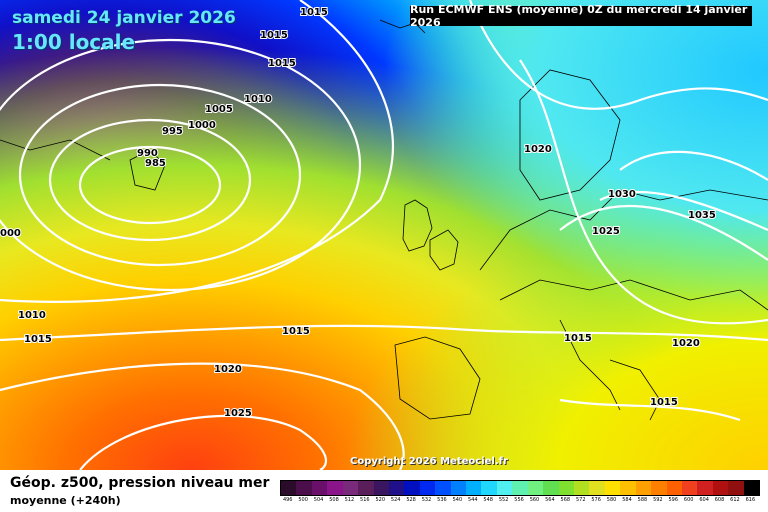  I want to click on map-subtitle: moyenne (+240h), so click(65, 500).